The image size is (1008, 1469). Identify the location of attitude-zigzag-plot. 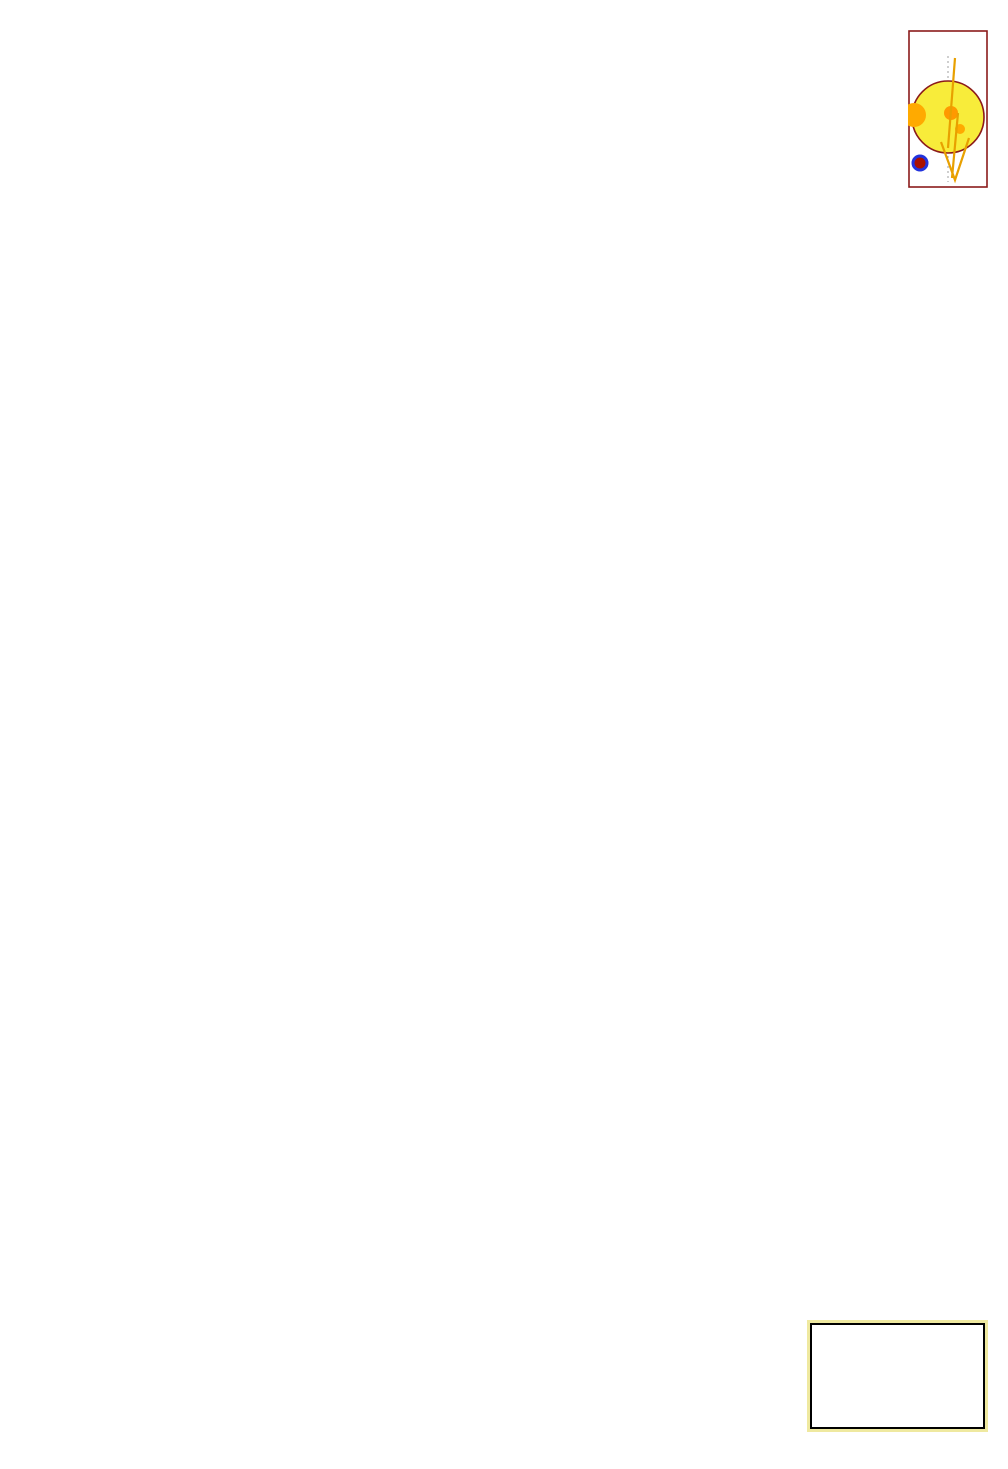
(412, 1327).